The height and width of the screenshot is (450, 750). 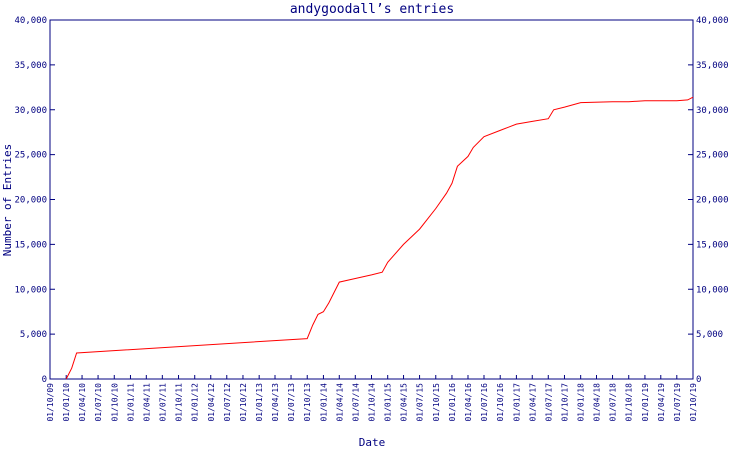 What do you see at coordinates (516, 402) in the screenshot?
I see `x-tick-label: 01/01/17` at bounding box center [516, 402].